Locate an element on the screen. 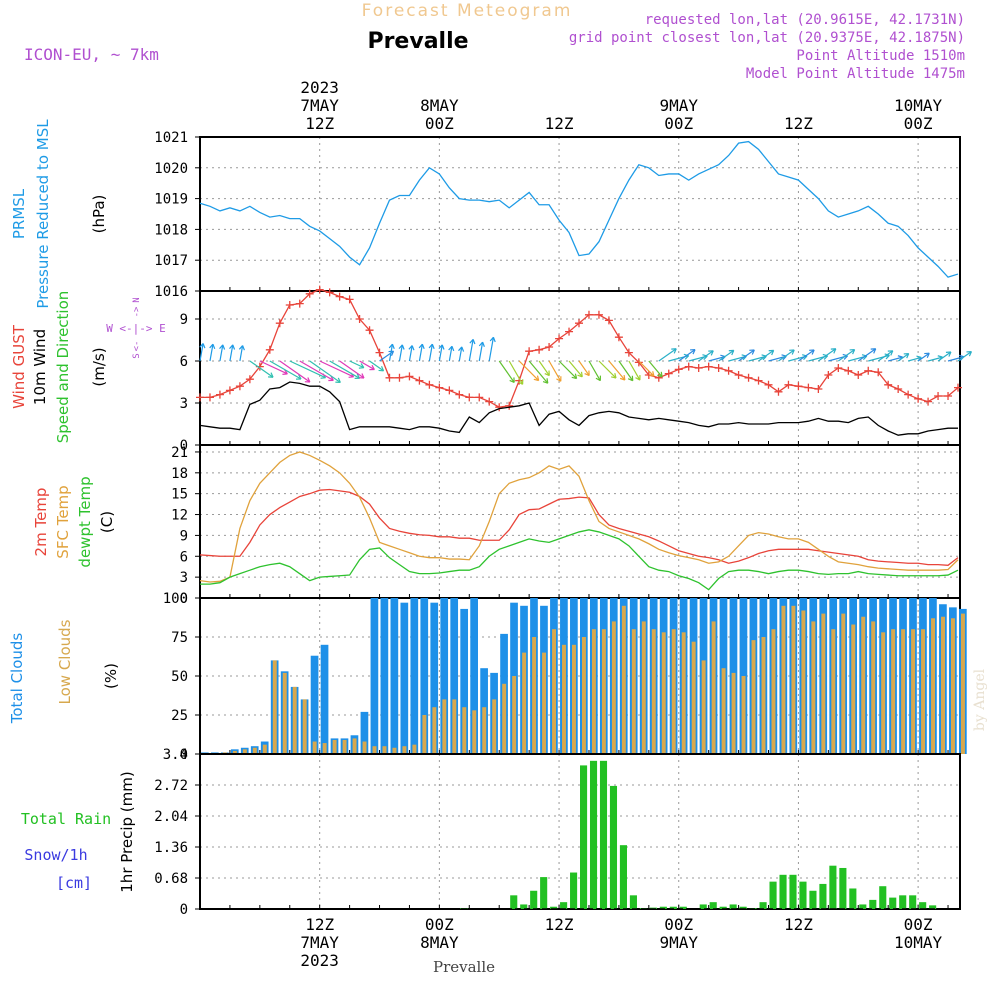 The image size is (1000, 1000). ytick-label: 1016 is located at coordinates (171, 292).